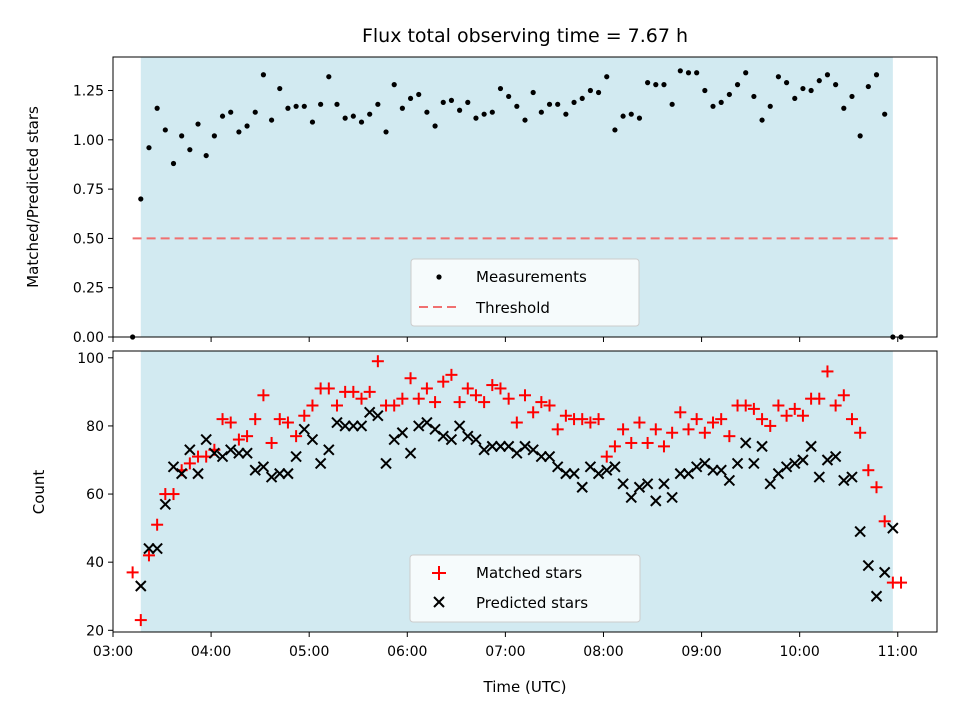 The image size is (960, 720). Describe the element at coordinates (95, 495) in the screenshot. I see `bottom-y-ticks: 20 40 60 80 100` at that location.